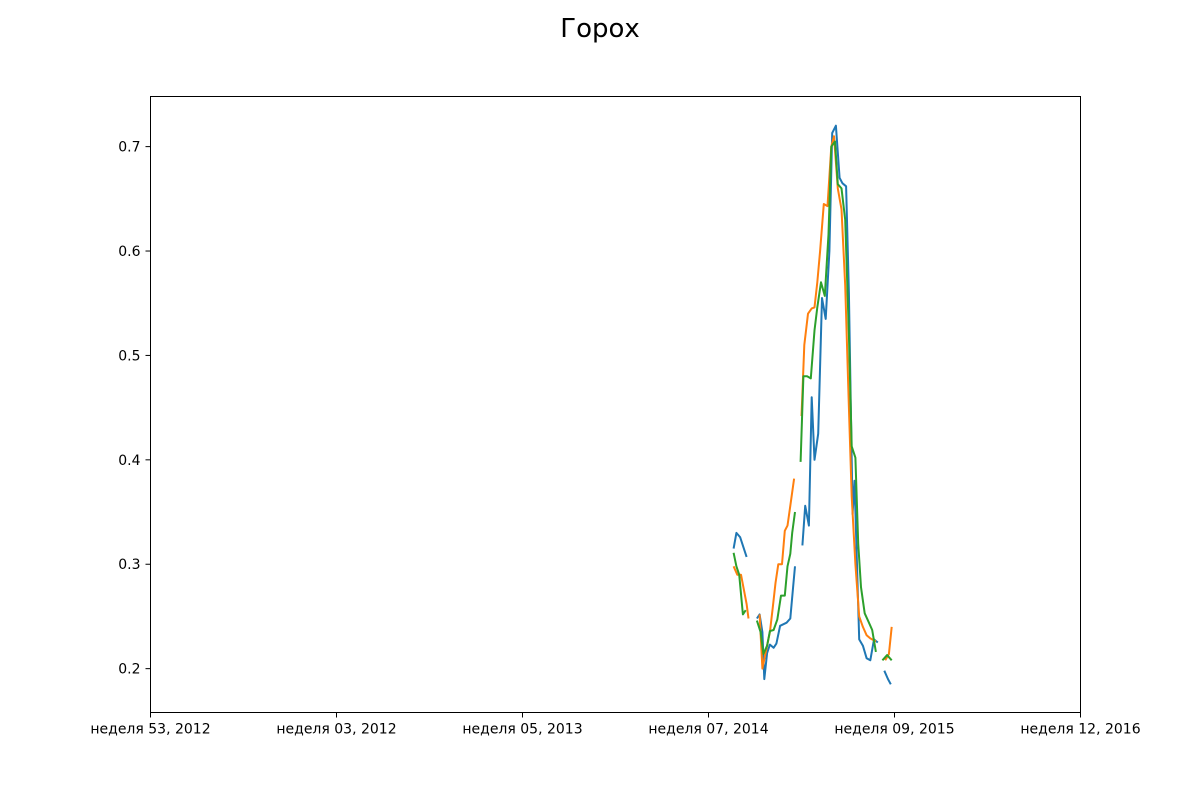 The height and width of the screenshot is (800, 1200). What do you see at coordinates (708, 730) in the screenshot?
I see `x-tick-label: неделя 07, 2014` at bounding box center [708, 730].